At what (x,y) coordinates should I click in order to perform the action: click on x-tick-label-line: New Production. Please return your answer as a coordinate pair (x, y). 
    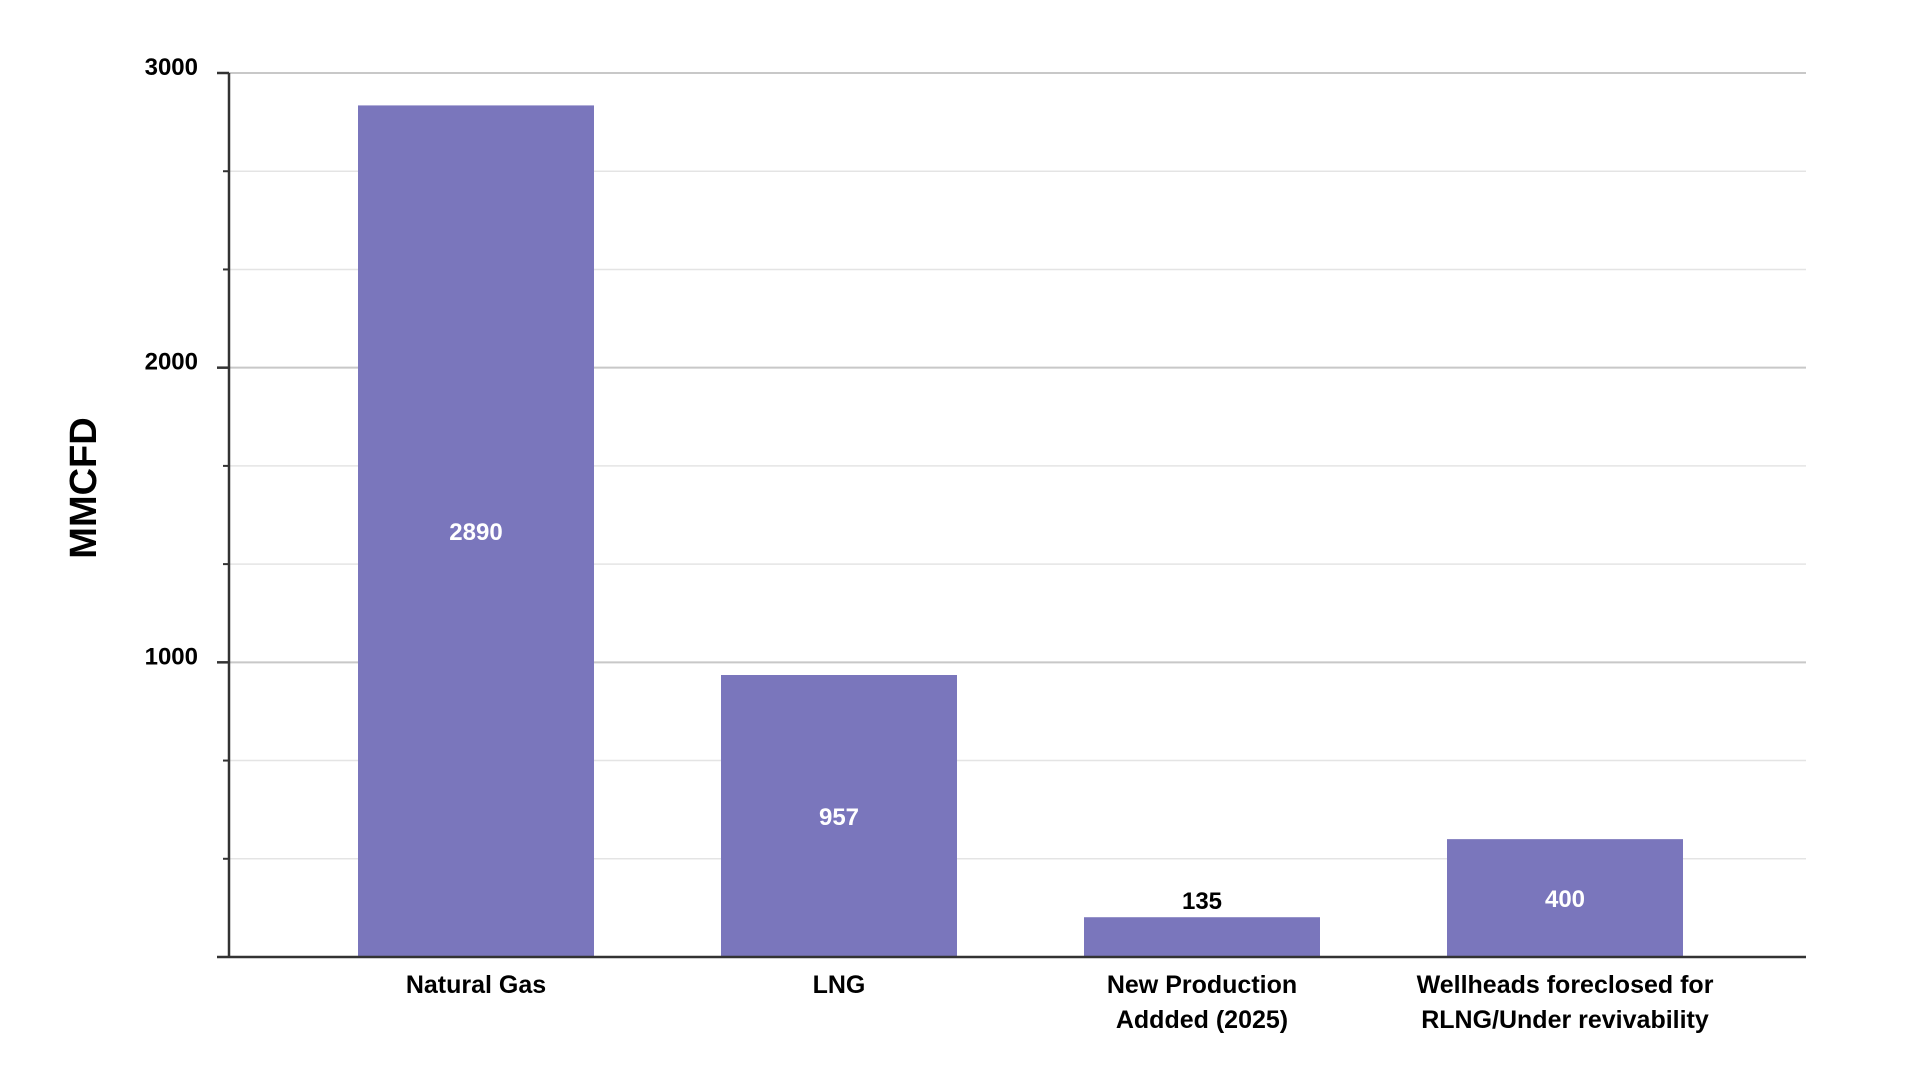
    Looking at the image, I should click on (1202, 985).